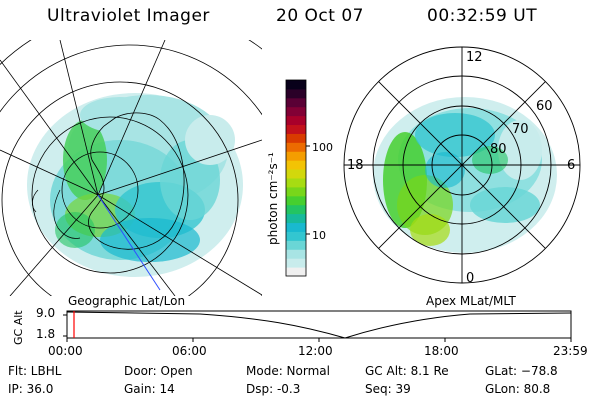 The width and height of the screenshot is (600, 400). I want to click on mlat-label-60: 60, so click(544, 106).